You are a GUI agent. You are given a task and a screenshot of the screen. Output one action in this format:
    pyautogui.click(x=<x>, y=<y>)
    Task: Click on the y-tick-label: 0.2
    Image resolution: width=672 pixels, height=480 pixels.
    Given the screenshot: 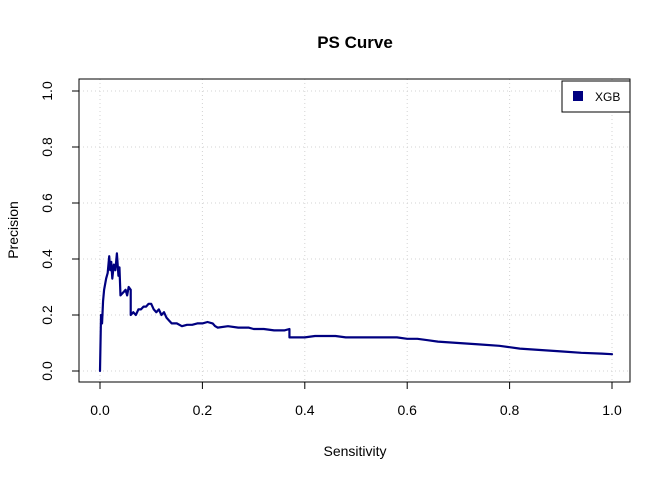 What is the action you would take?
    pyautogui.click(x=47, y=315)
    